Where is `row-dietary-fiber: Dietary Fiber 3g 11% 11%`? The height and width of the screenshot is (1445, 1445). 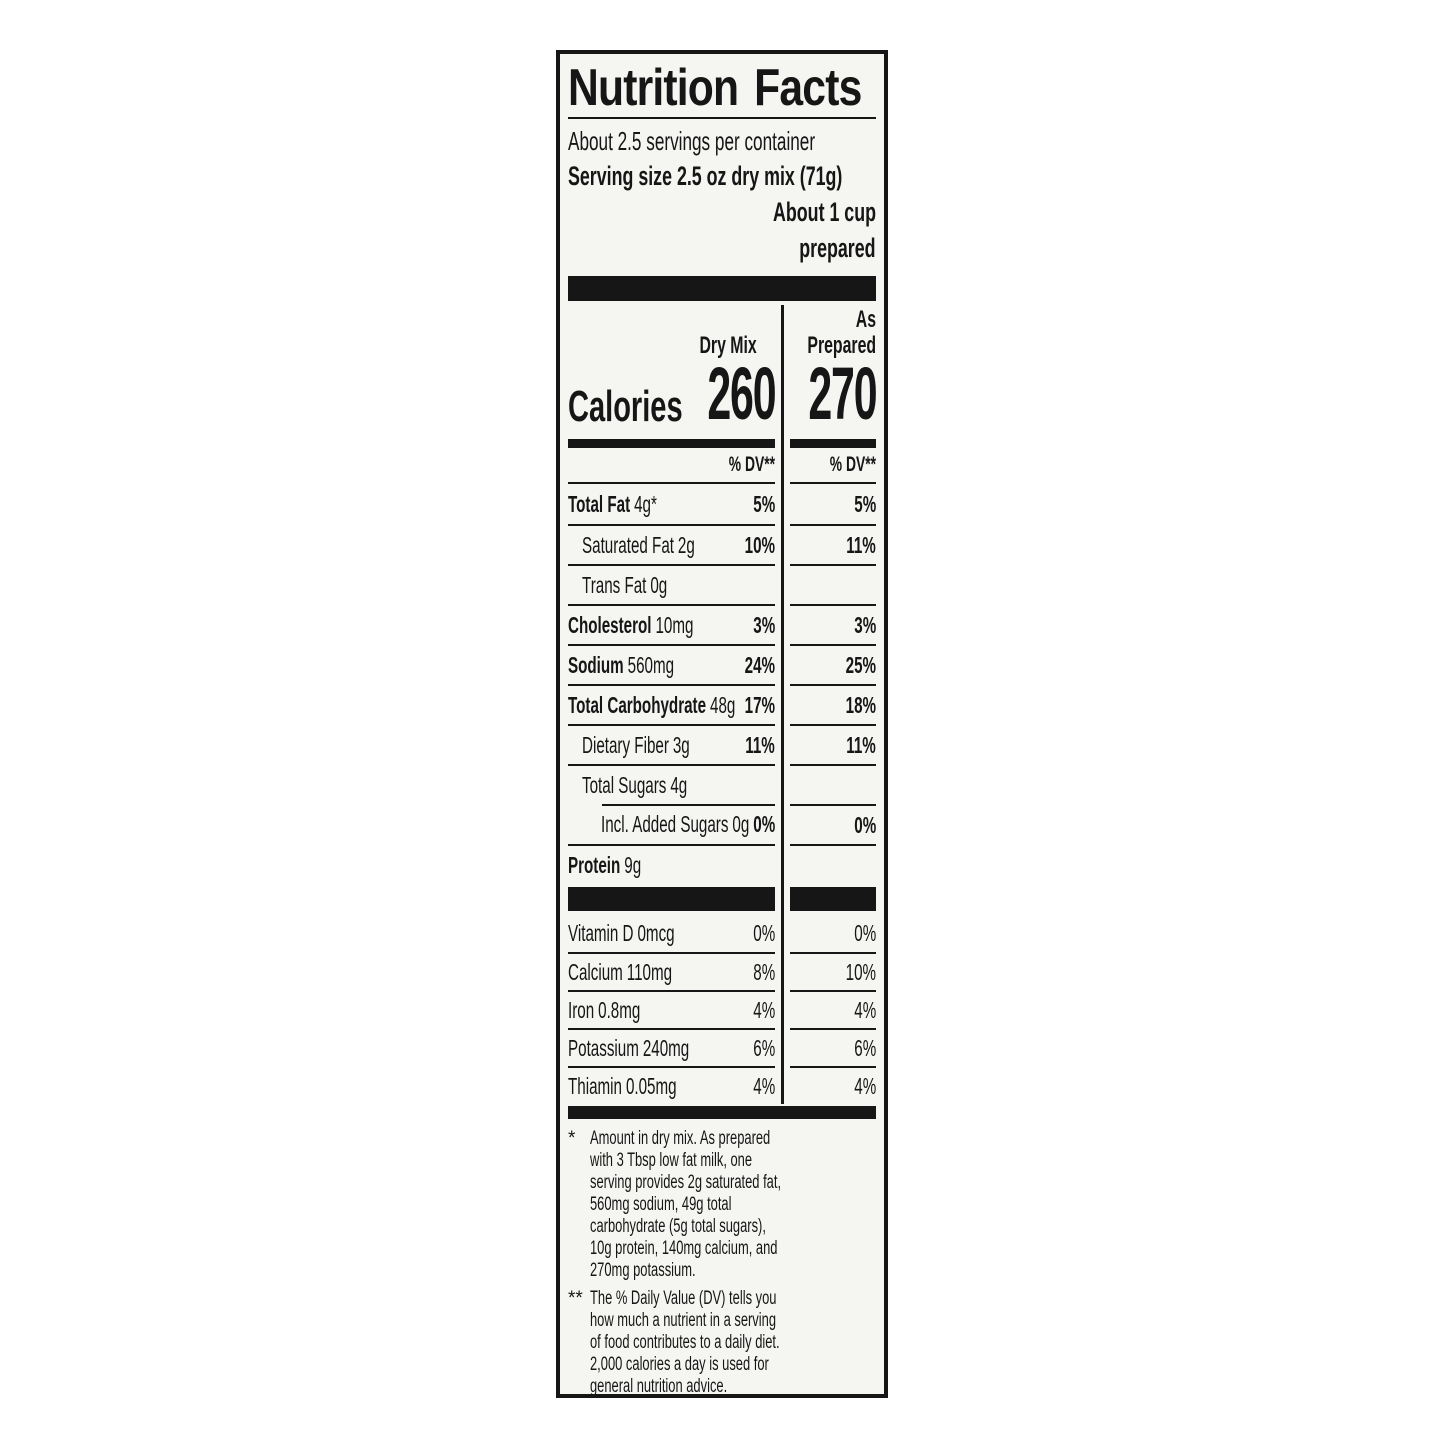 row-dietary-fiber: Dietary Fiber 3g 11% 11% is located at coordinates (722, 744).